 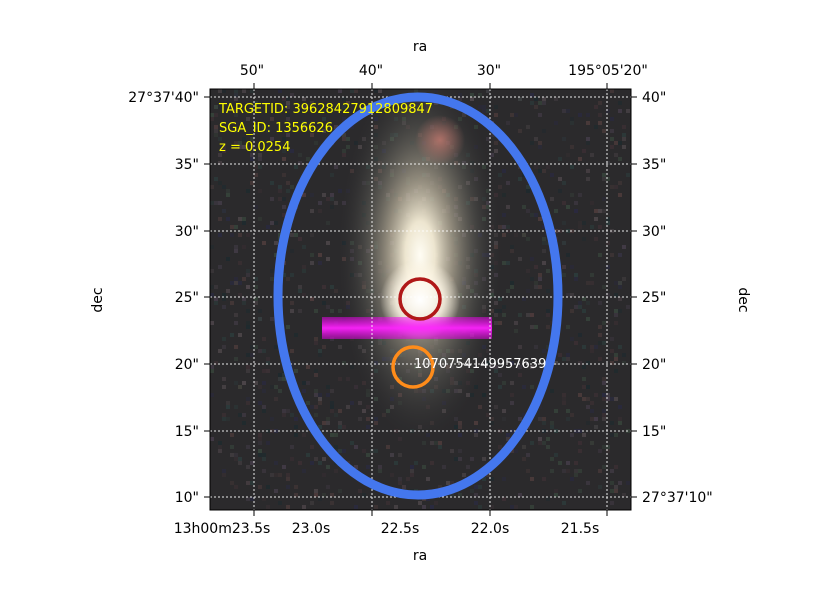 I want to click on top-axis-title: ra, so click(x=420, y=47).